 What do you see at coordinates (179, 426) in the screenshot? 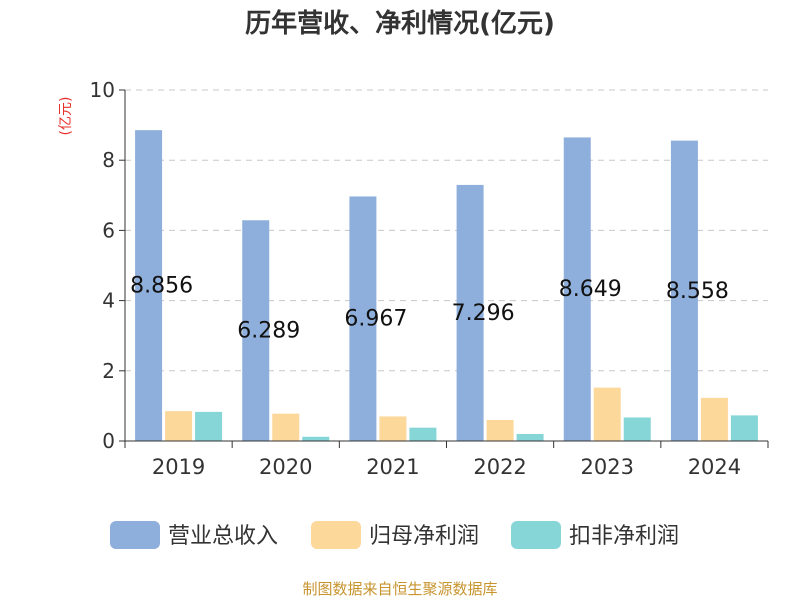
I see `bar-2-2019` at bounding box center [179, 426].